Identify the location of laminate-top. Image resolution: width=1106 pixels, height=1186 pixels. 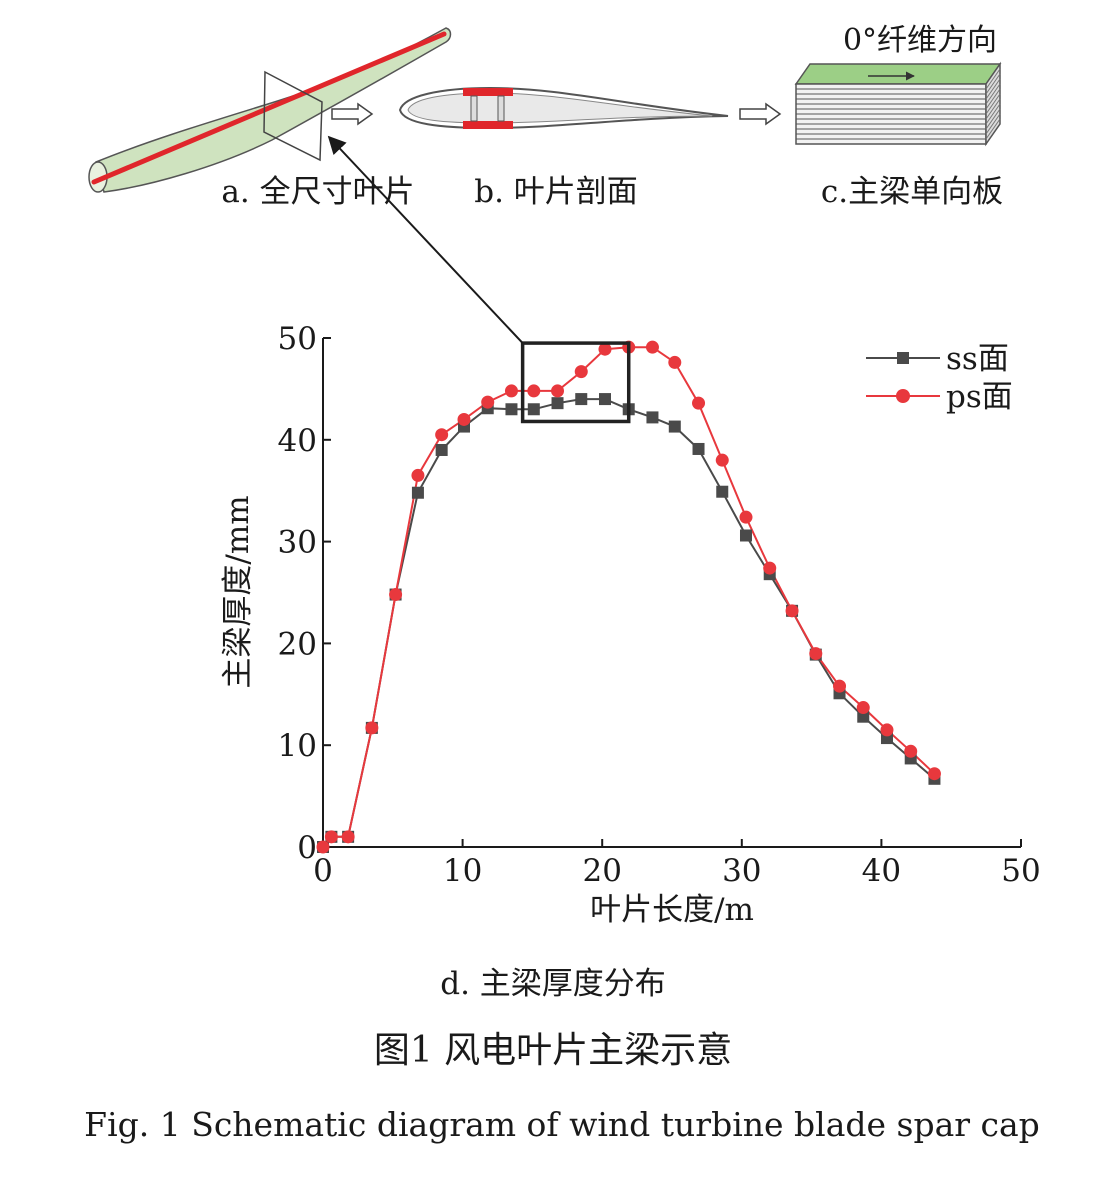
(898, 74).